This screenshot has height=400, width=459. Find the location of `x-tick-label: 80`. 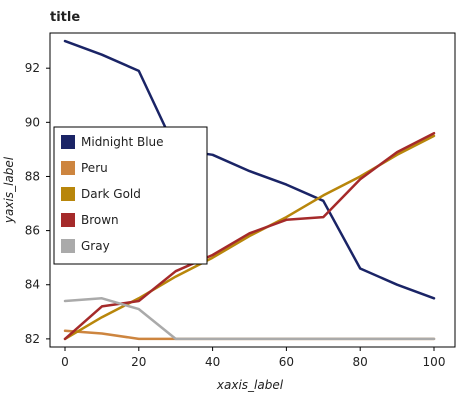

x-tick-label: 80 is located at coordinates (360, 362).